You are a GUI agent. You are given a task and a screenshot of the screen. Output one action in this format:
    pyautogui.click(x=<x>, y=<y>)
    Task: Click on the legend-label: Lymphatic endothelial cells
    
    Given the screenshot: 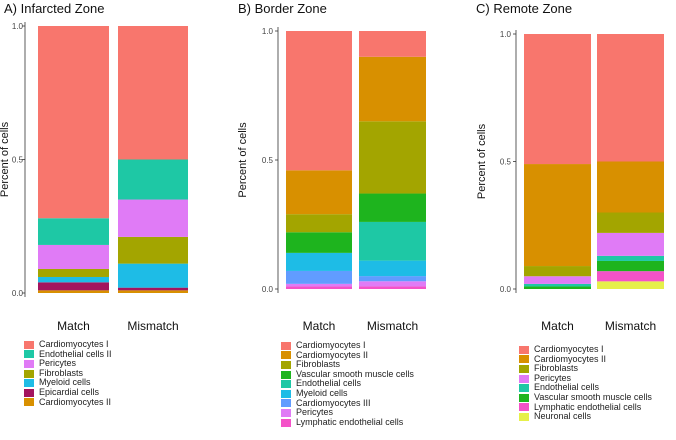 What is the action you would take?
    pyautogui.click(x=350, y=421)
    